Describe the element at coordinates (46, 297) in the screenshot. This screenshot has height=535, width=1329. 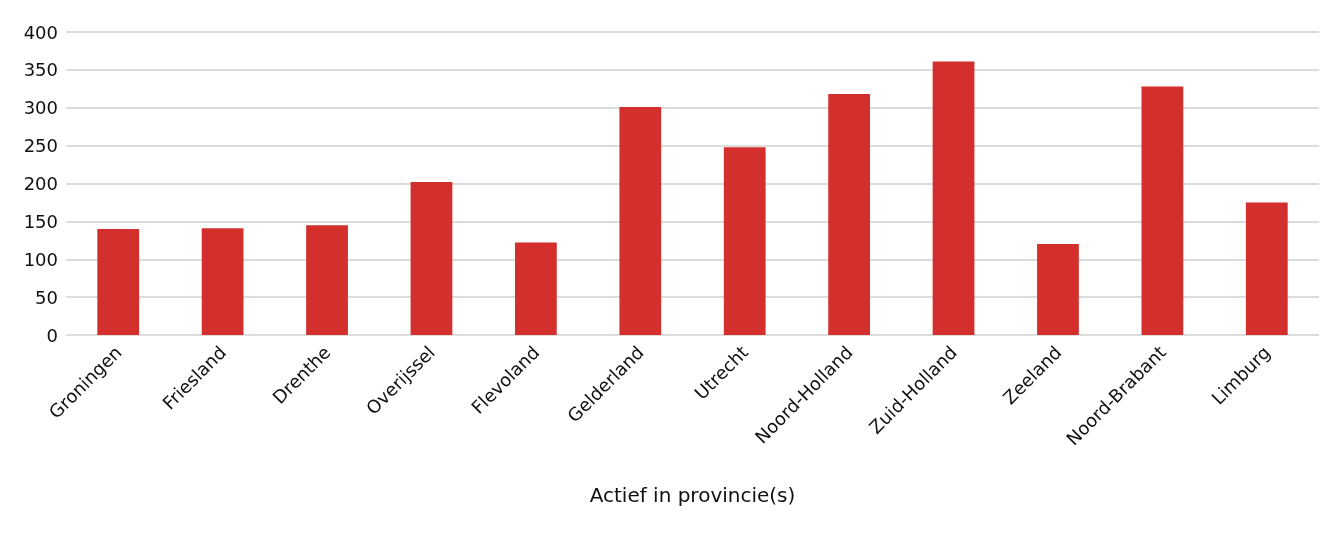
I see `y-tick-label: 50` at that location.